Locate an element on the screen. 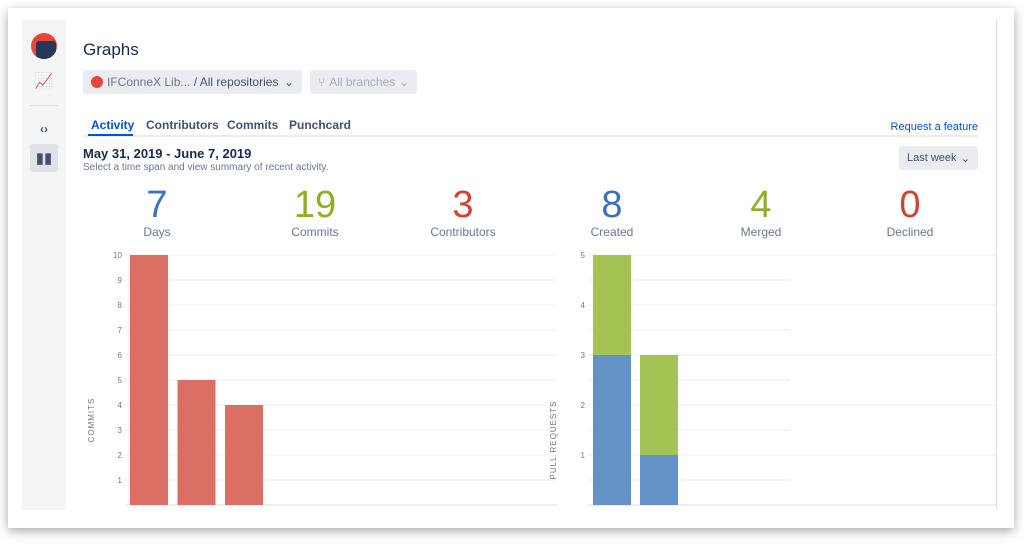  tab-punchcard: Punchcard is located at coordinates (320, 125).